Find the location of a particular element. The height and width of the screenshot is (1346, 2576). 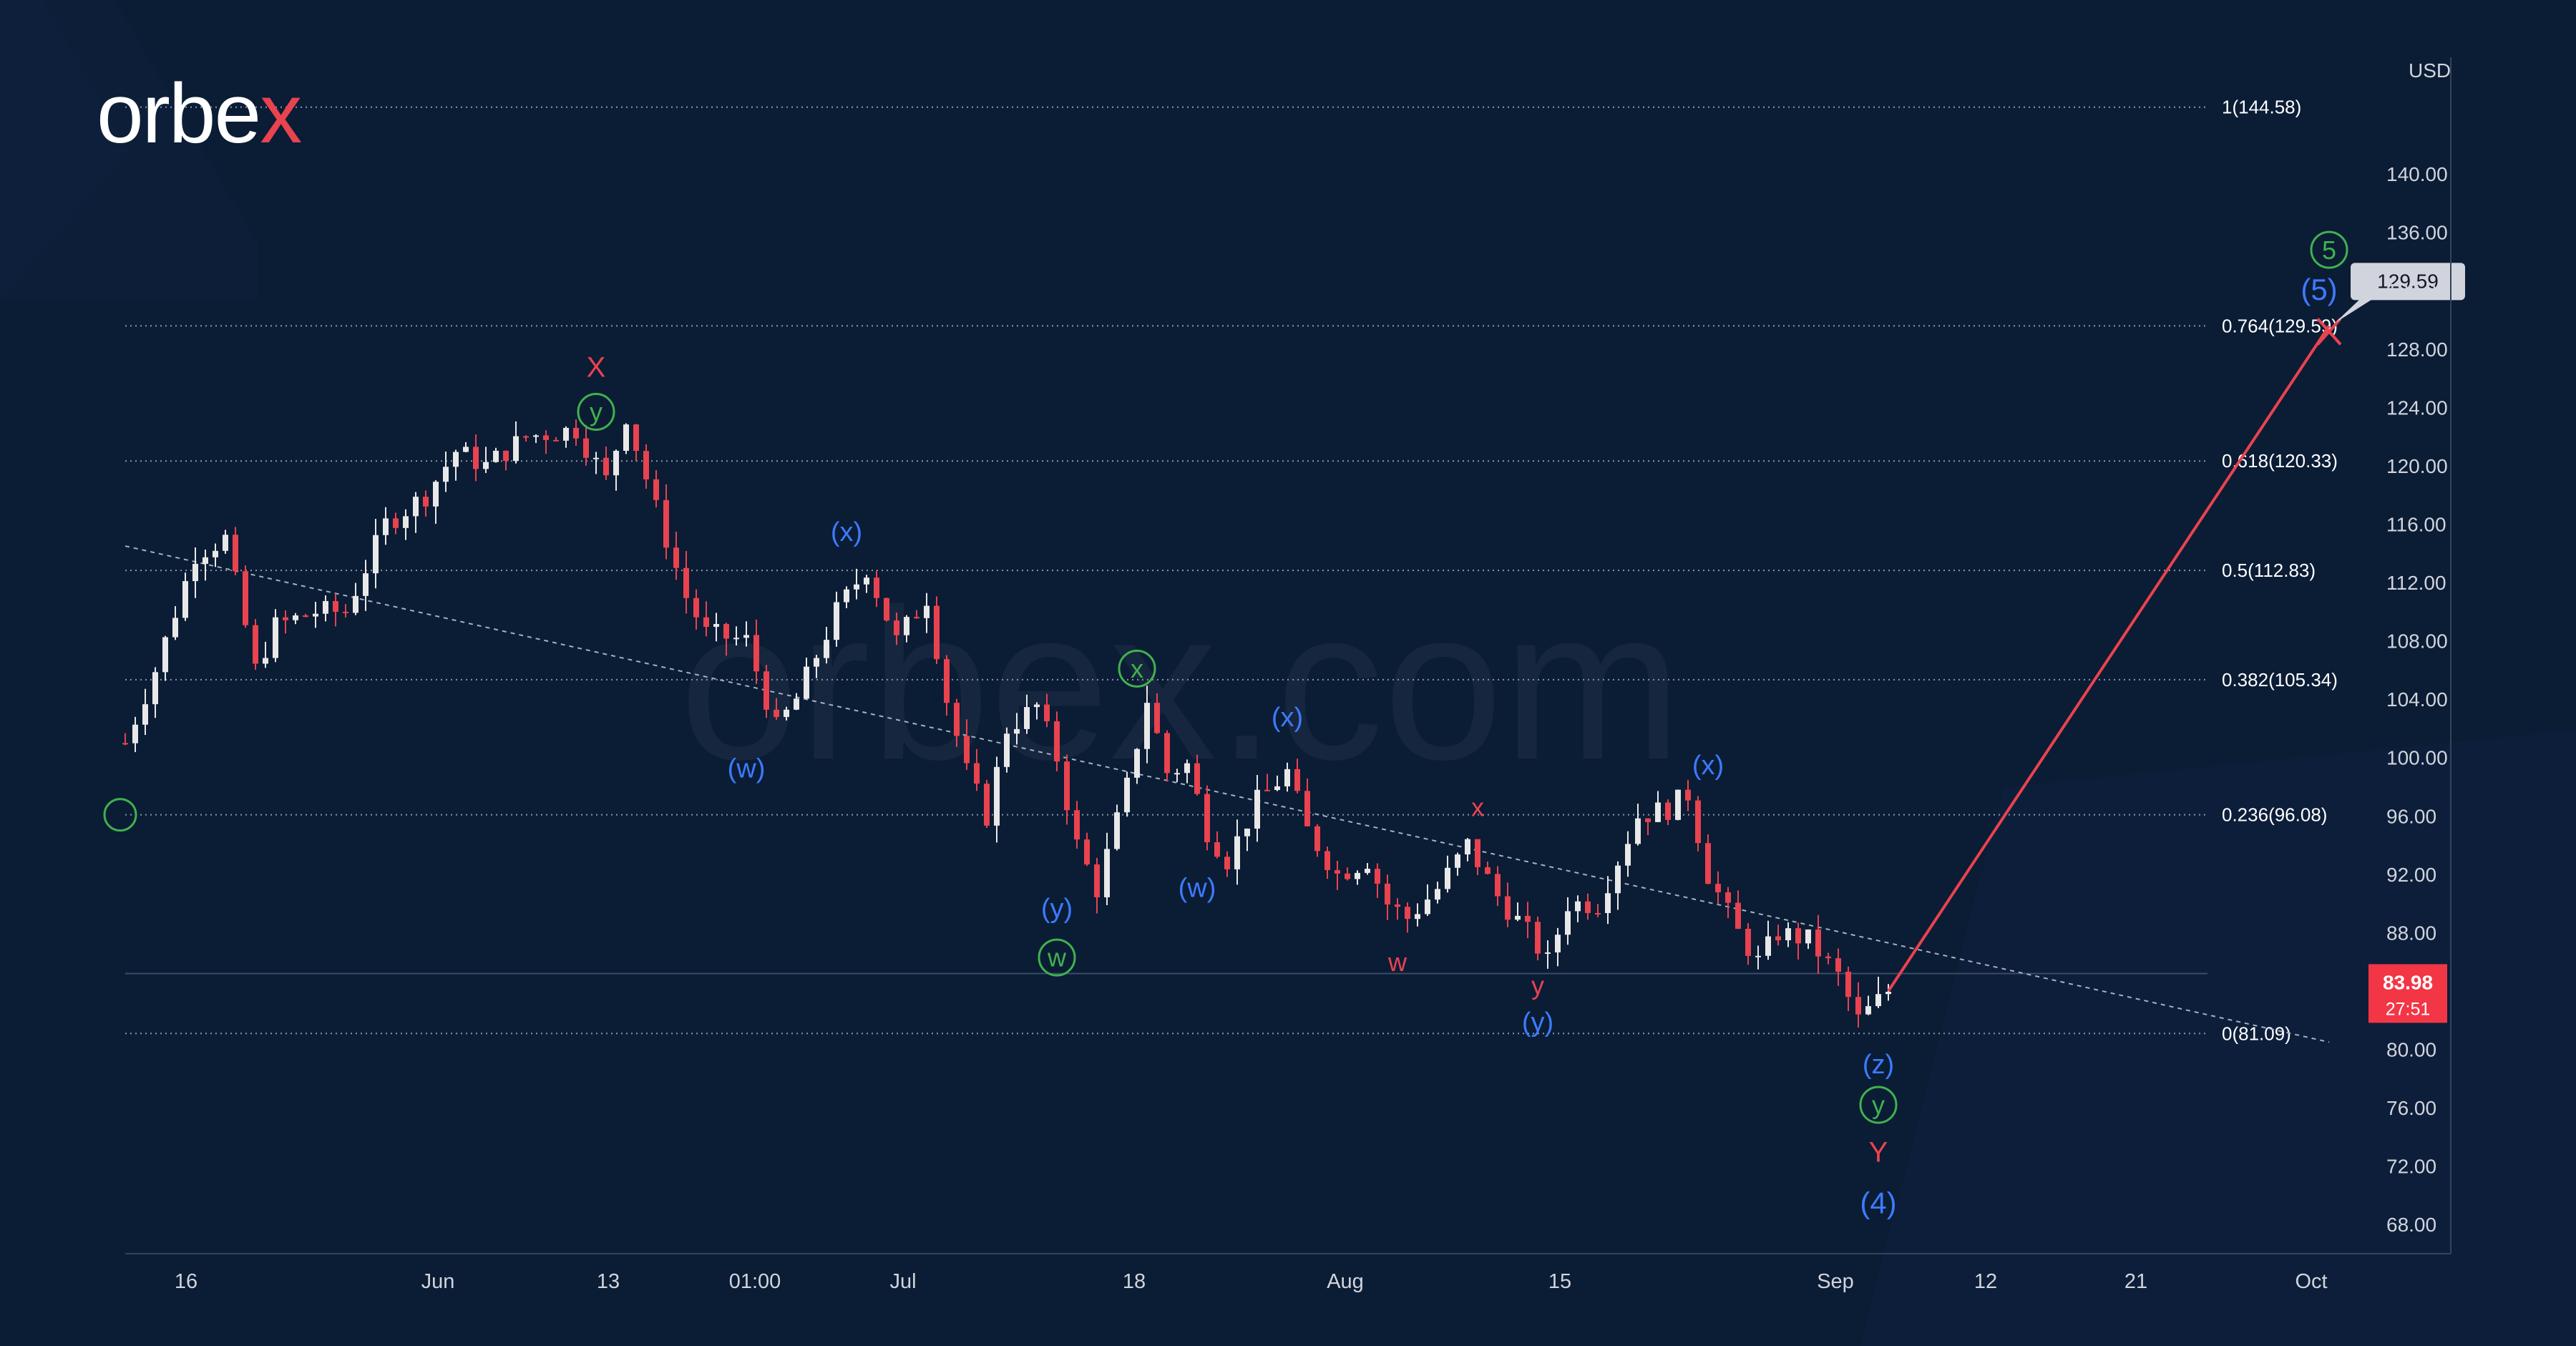

x-tick: 21 is located at coordinates (2135, 1281).